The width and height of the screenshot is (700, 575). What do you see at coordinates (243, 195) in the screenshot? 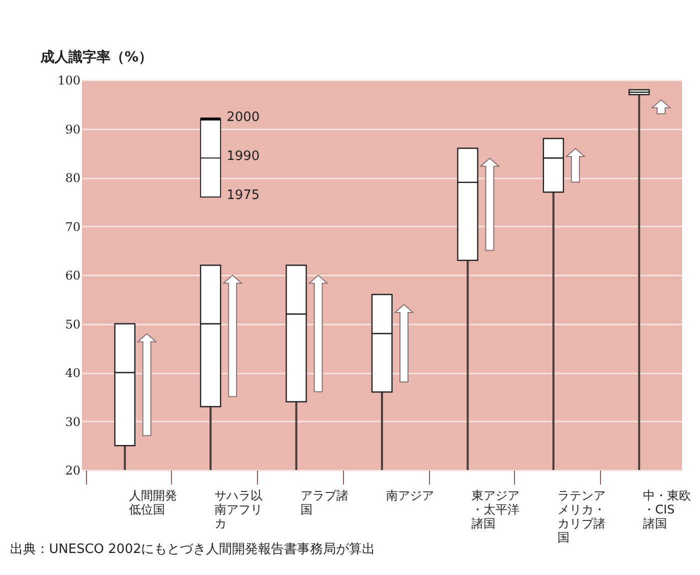
I see `annotation: 1975` at bounding box center [243, 195].